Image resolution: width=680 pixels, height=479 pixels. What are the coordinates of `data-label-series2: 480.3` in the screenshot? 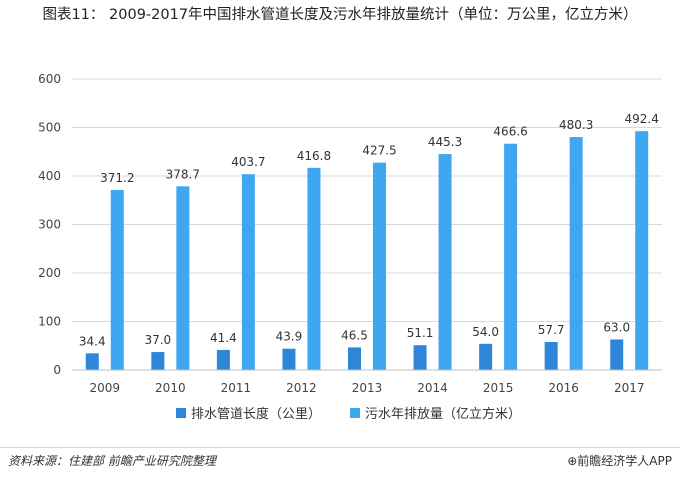 It's located at (576, 125).